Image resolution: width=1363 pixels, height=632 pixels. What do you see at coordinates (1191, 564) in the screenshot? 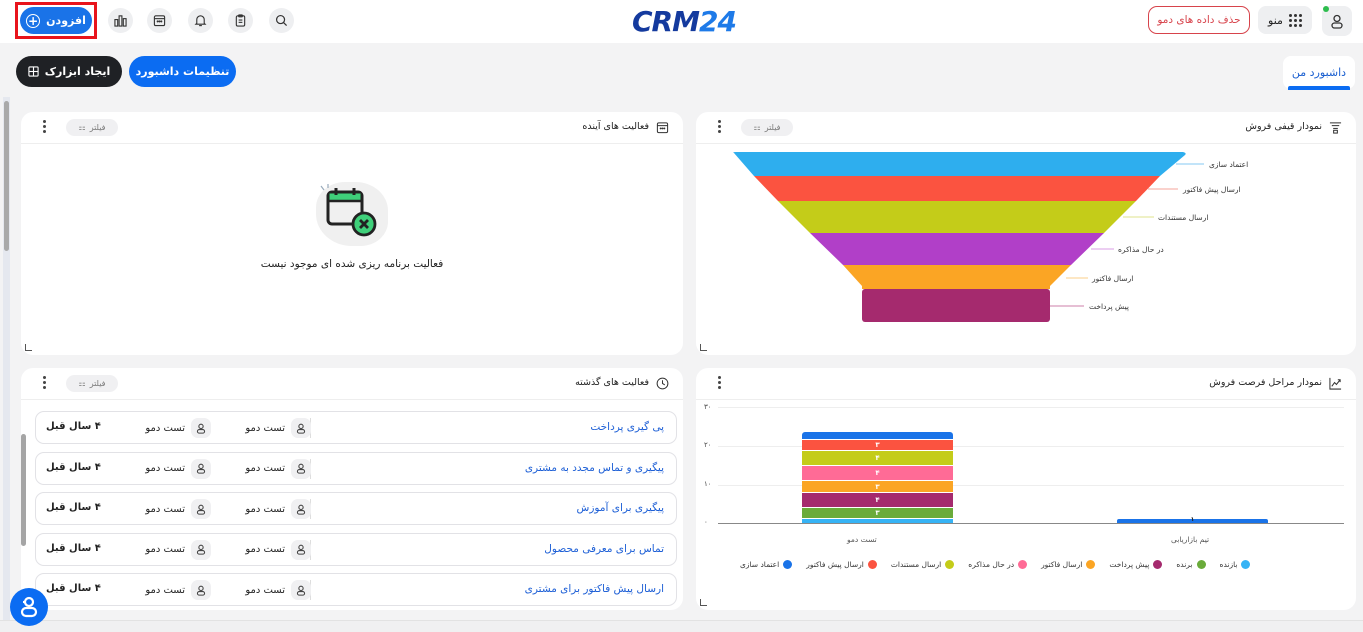
I see `legend-item: برنده` at bounding box center [1191, 564].